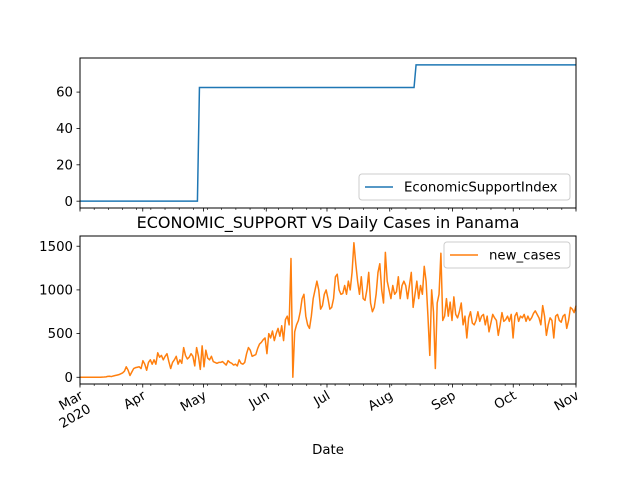 The height and width of the screenshot is (480, 640). I want to click on y-tick-label: 60, so click(64, 93).